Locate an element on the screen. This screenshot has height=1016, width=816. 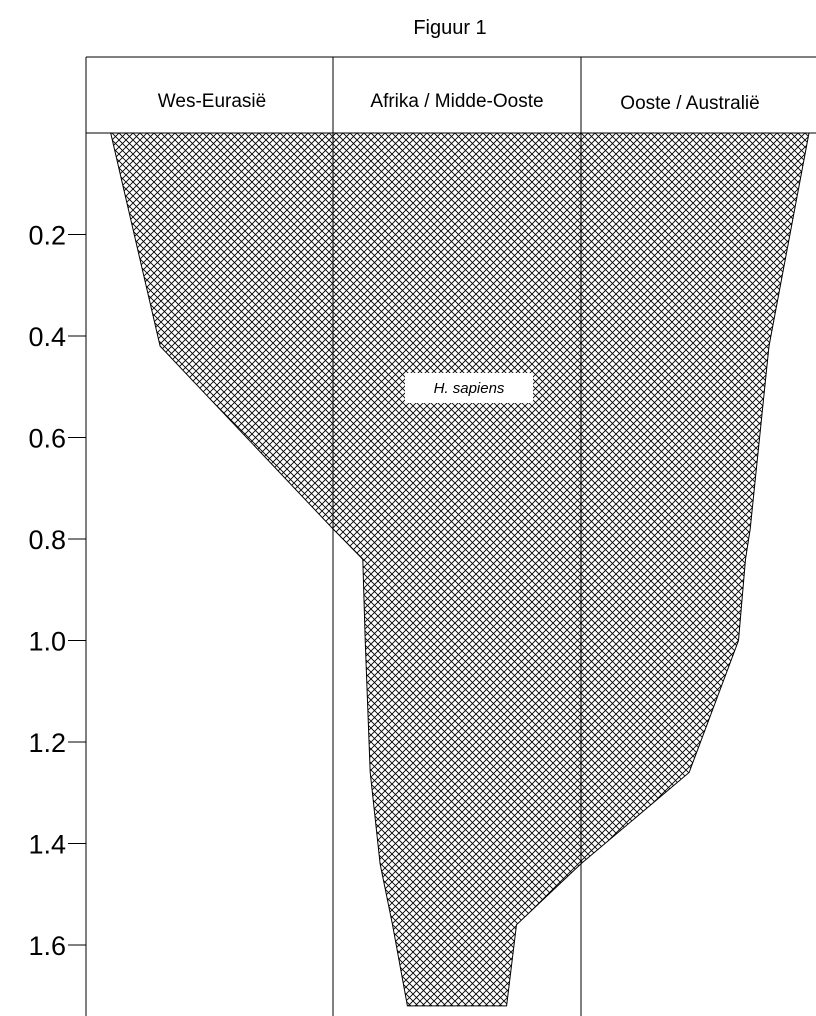
y-tick-label: 1.0 is located at coordinates (47, 642).